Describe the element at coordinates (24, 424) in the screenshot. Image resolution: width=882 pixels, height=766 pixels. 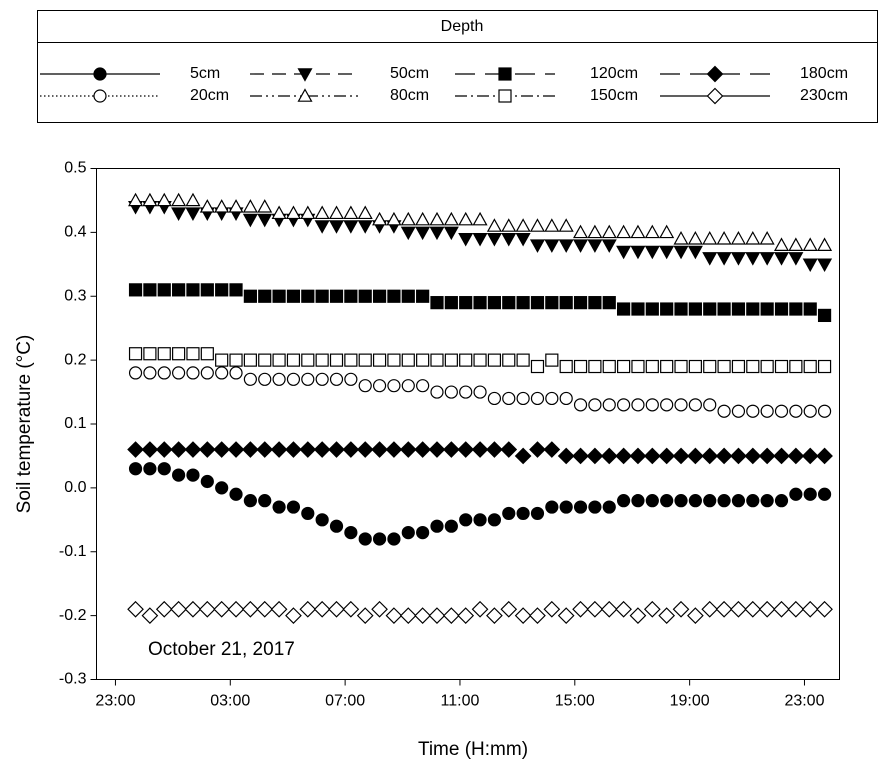
I see `y-axis-label: Soil temperature (°C)` at that location.